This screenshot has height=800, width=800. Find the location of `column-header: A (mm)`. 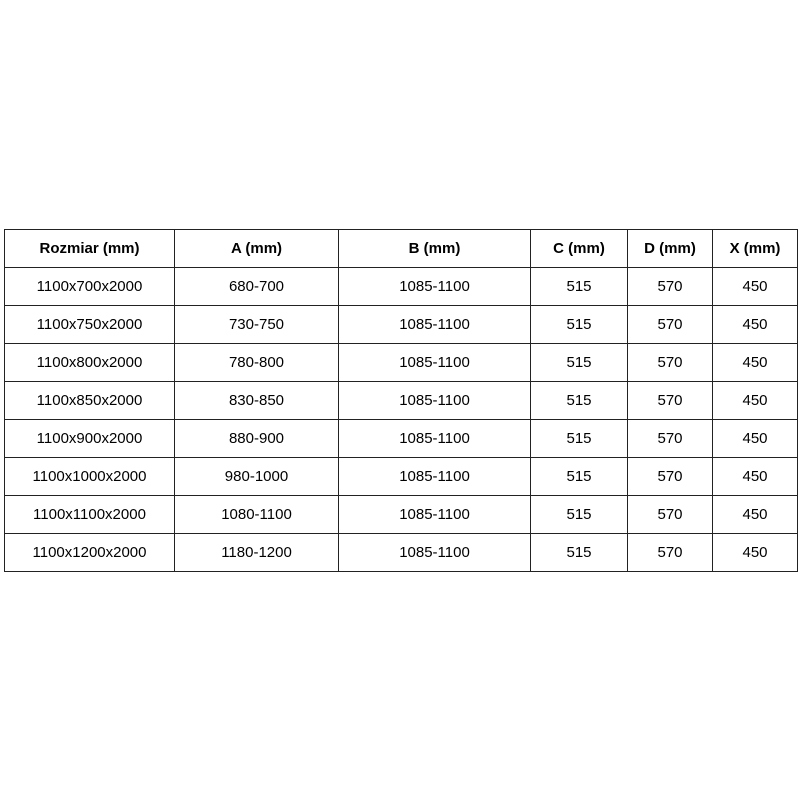

column-header: A (mm) is located at coordinates (256, 248).